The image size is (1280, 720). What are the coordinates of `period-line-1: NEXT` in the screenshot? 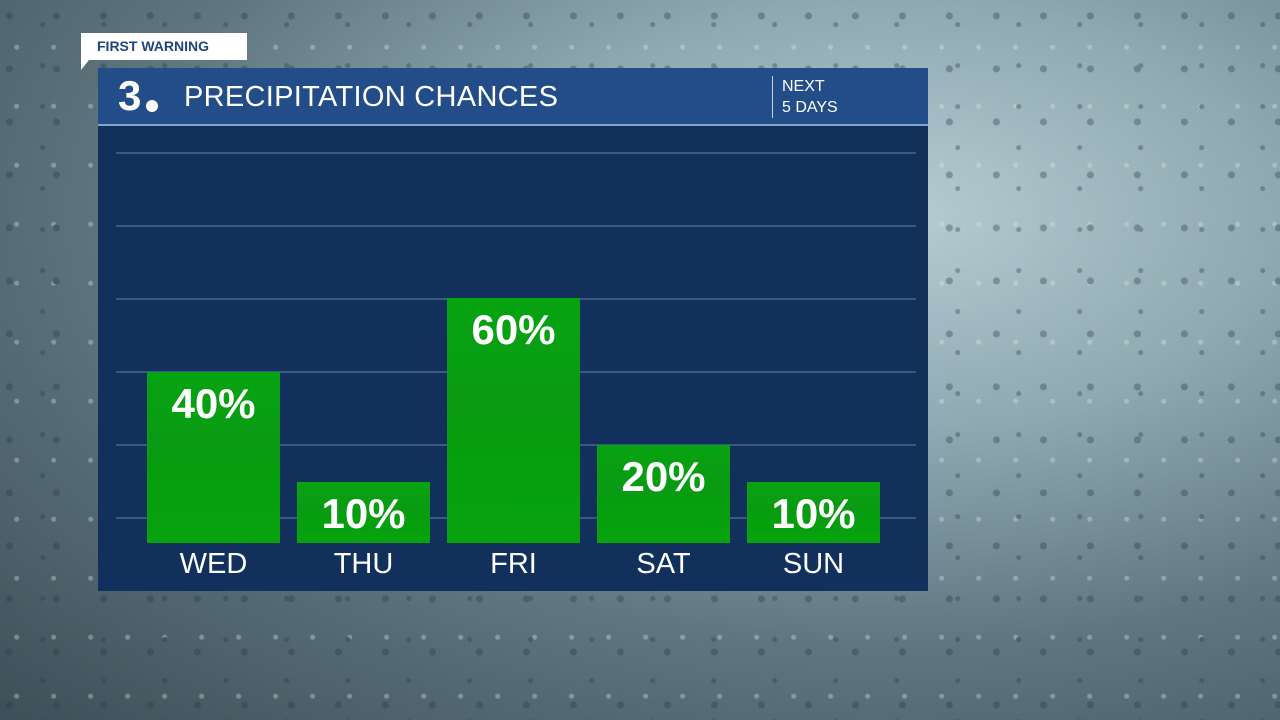 It's located at (803, 86).